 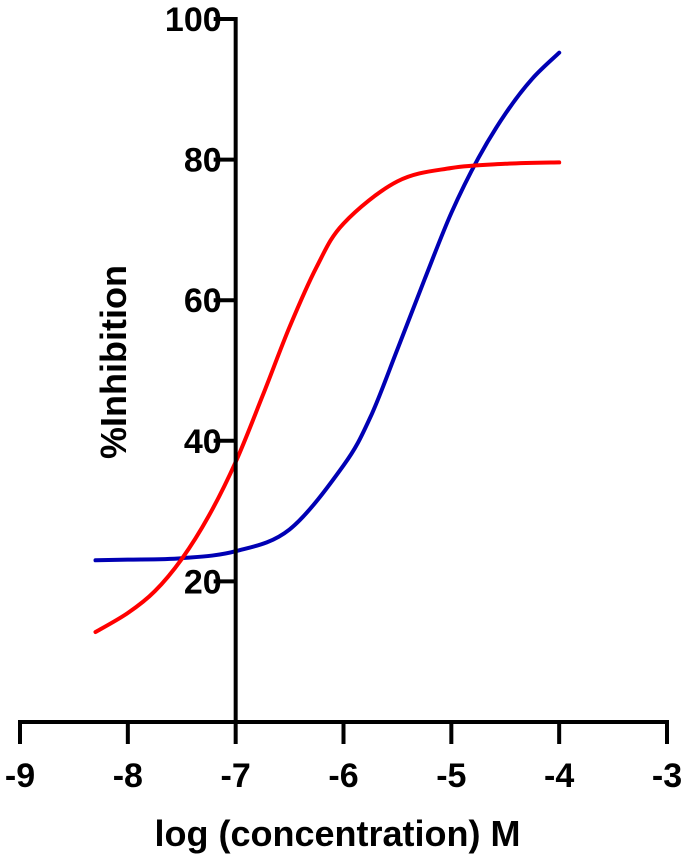 I want to click on x-tick-label: -9, so click(x=20, y=776).